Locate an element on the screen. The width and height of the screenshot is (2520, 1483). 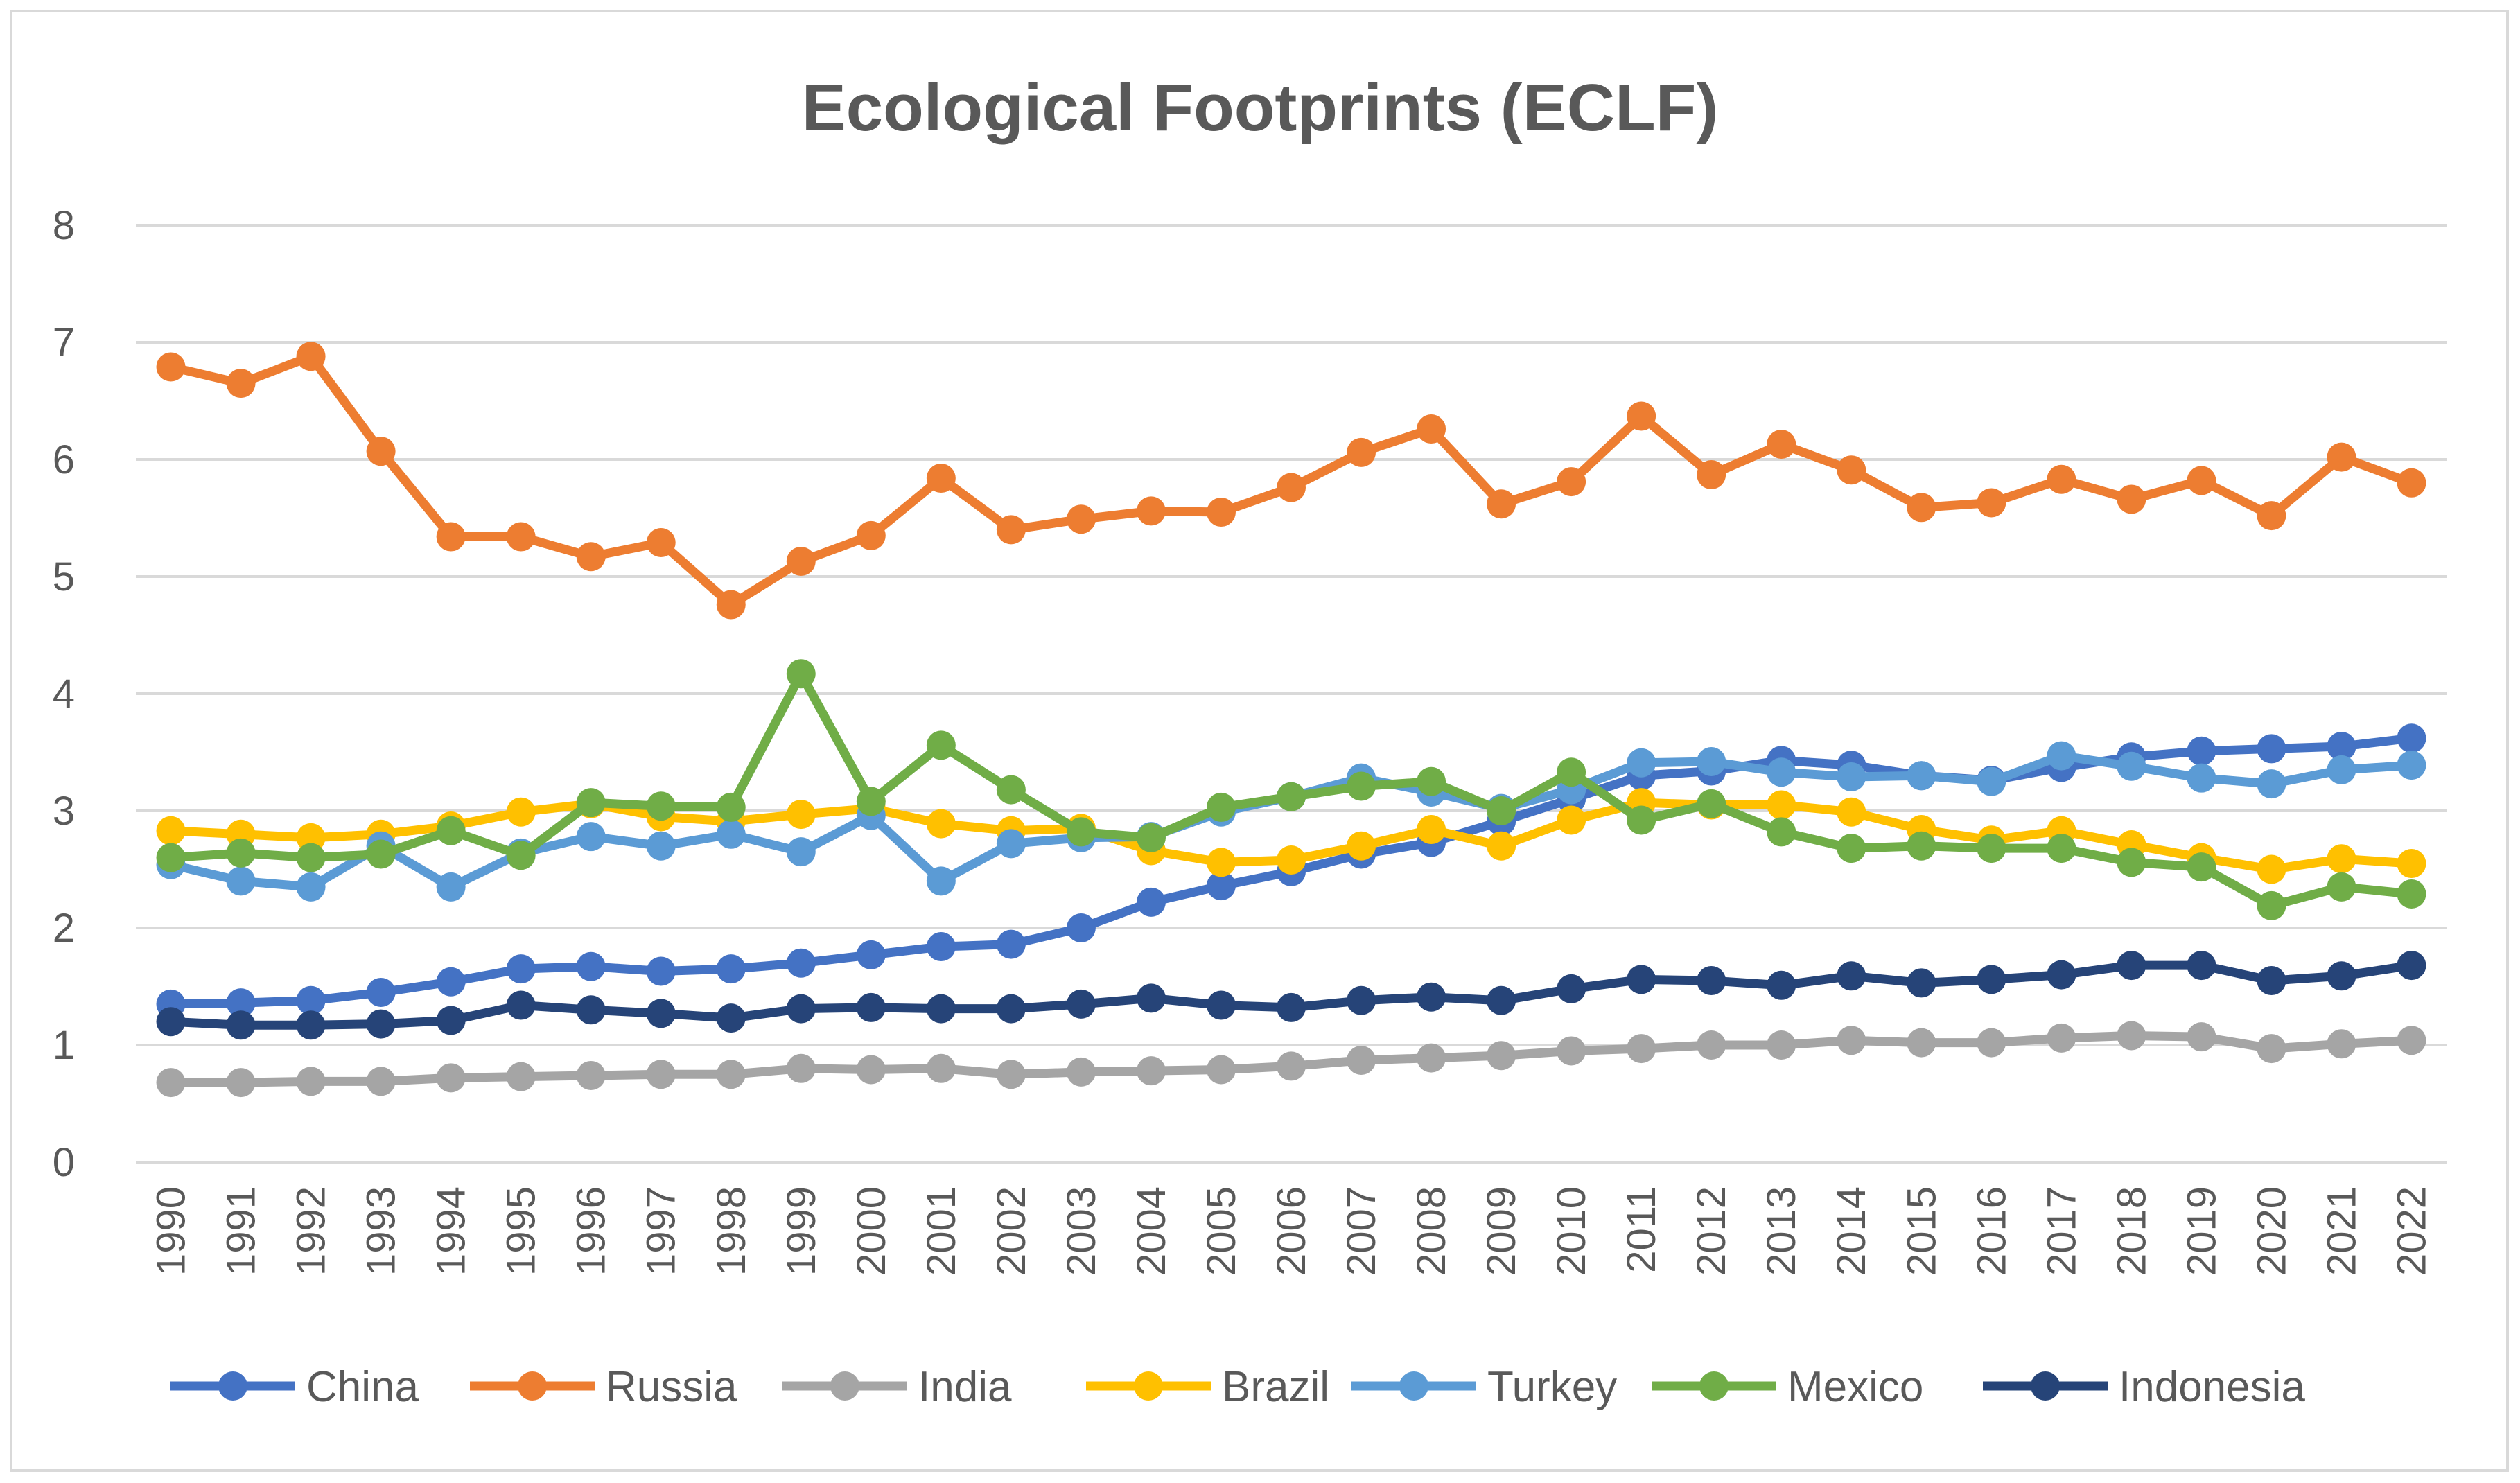
data-point-turkey-2020 is located at coordinates (2271, 784).